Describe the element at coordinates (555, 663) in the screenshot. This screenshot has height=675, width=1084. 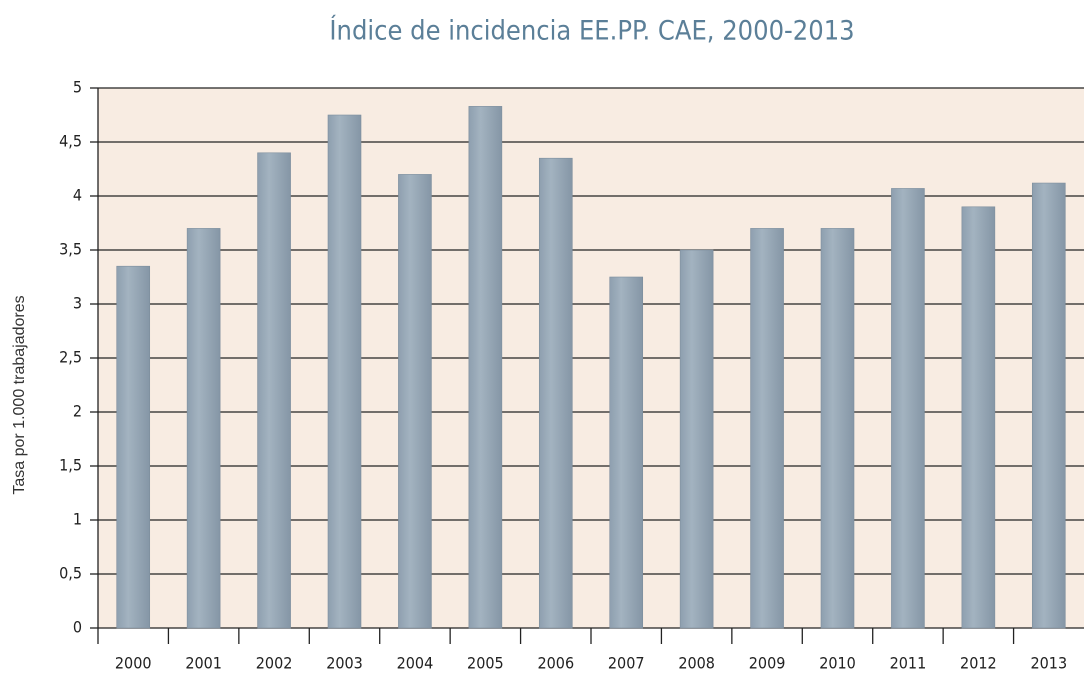
I see `x-tick-label: 2006` at that location.